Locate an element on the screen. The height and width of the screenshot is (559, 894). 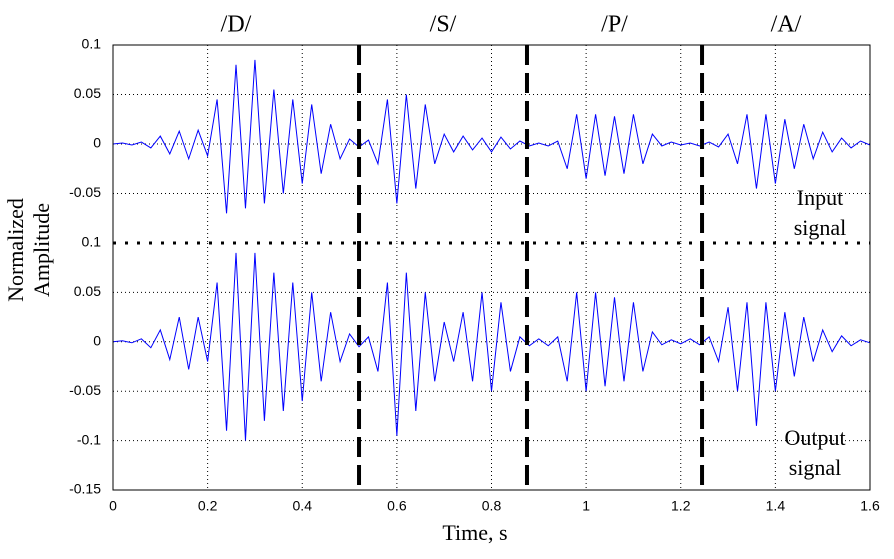
phoneme-label: /A/ is located at coordinates (786, 25).